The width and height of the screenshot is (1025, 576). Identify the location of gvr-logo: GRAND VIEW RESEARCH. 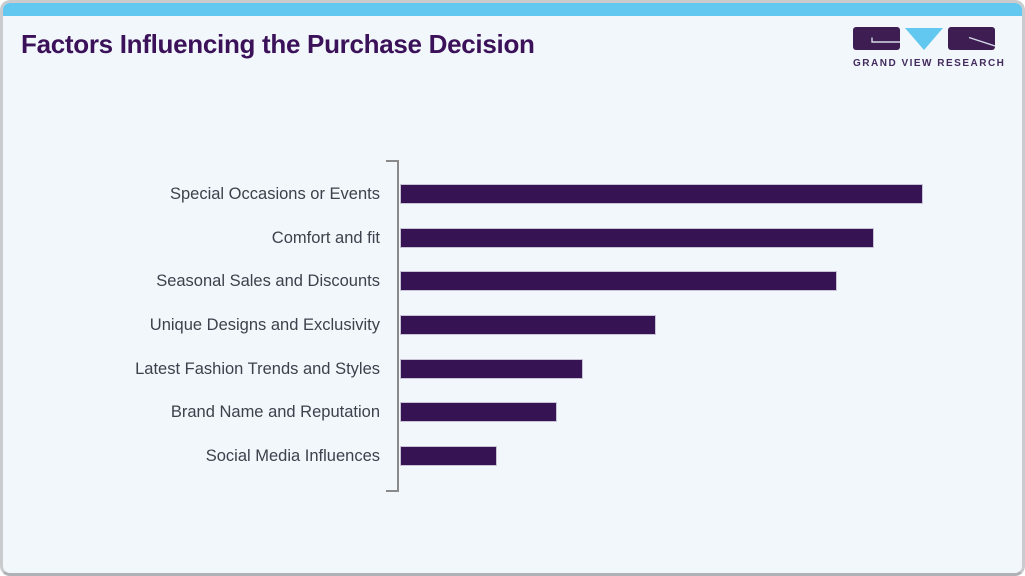
(929, 48).